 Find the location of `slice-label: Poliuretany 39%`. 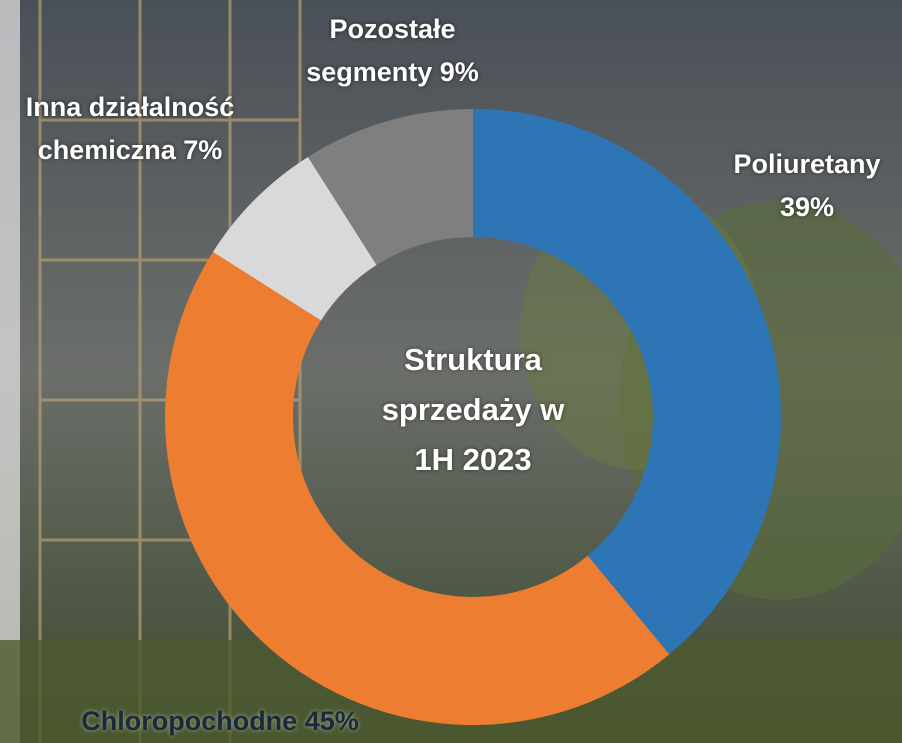

slice-label: Poliuretany 39% is located at coordinates (807, 186).